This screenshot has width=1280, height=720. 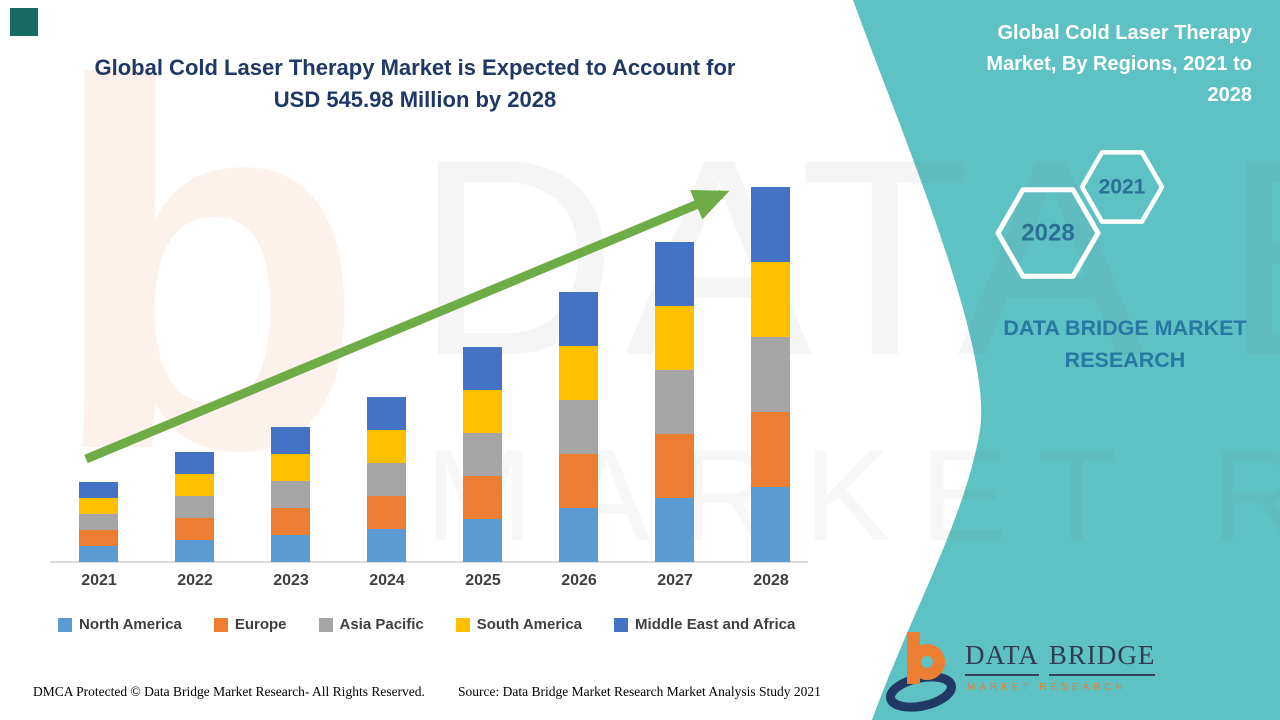 What do you see at coordinates (1047, 687) in the screenshot?
I see `logo-subtitle: MARKET RESEARCH` at bounding box center [1047, 687].